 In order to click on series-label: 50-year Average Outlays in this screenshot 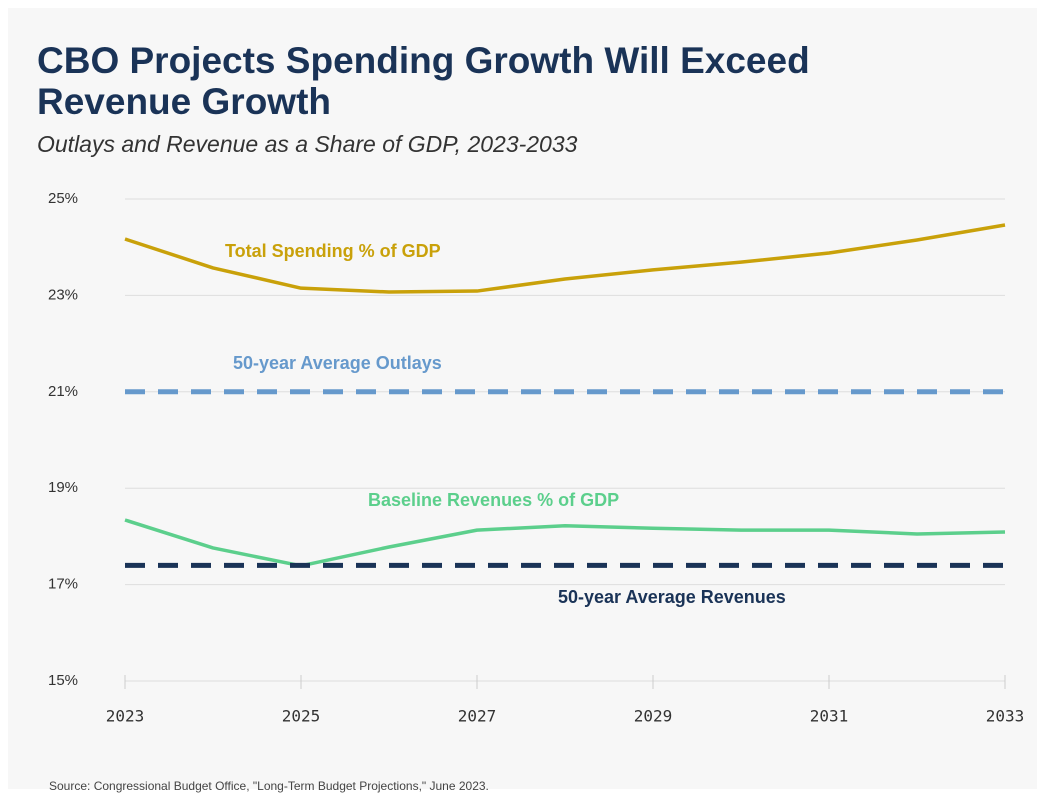, I will do `click(337, 363)`.